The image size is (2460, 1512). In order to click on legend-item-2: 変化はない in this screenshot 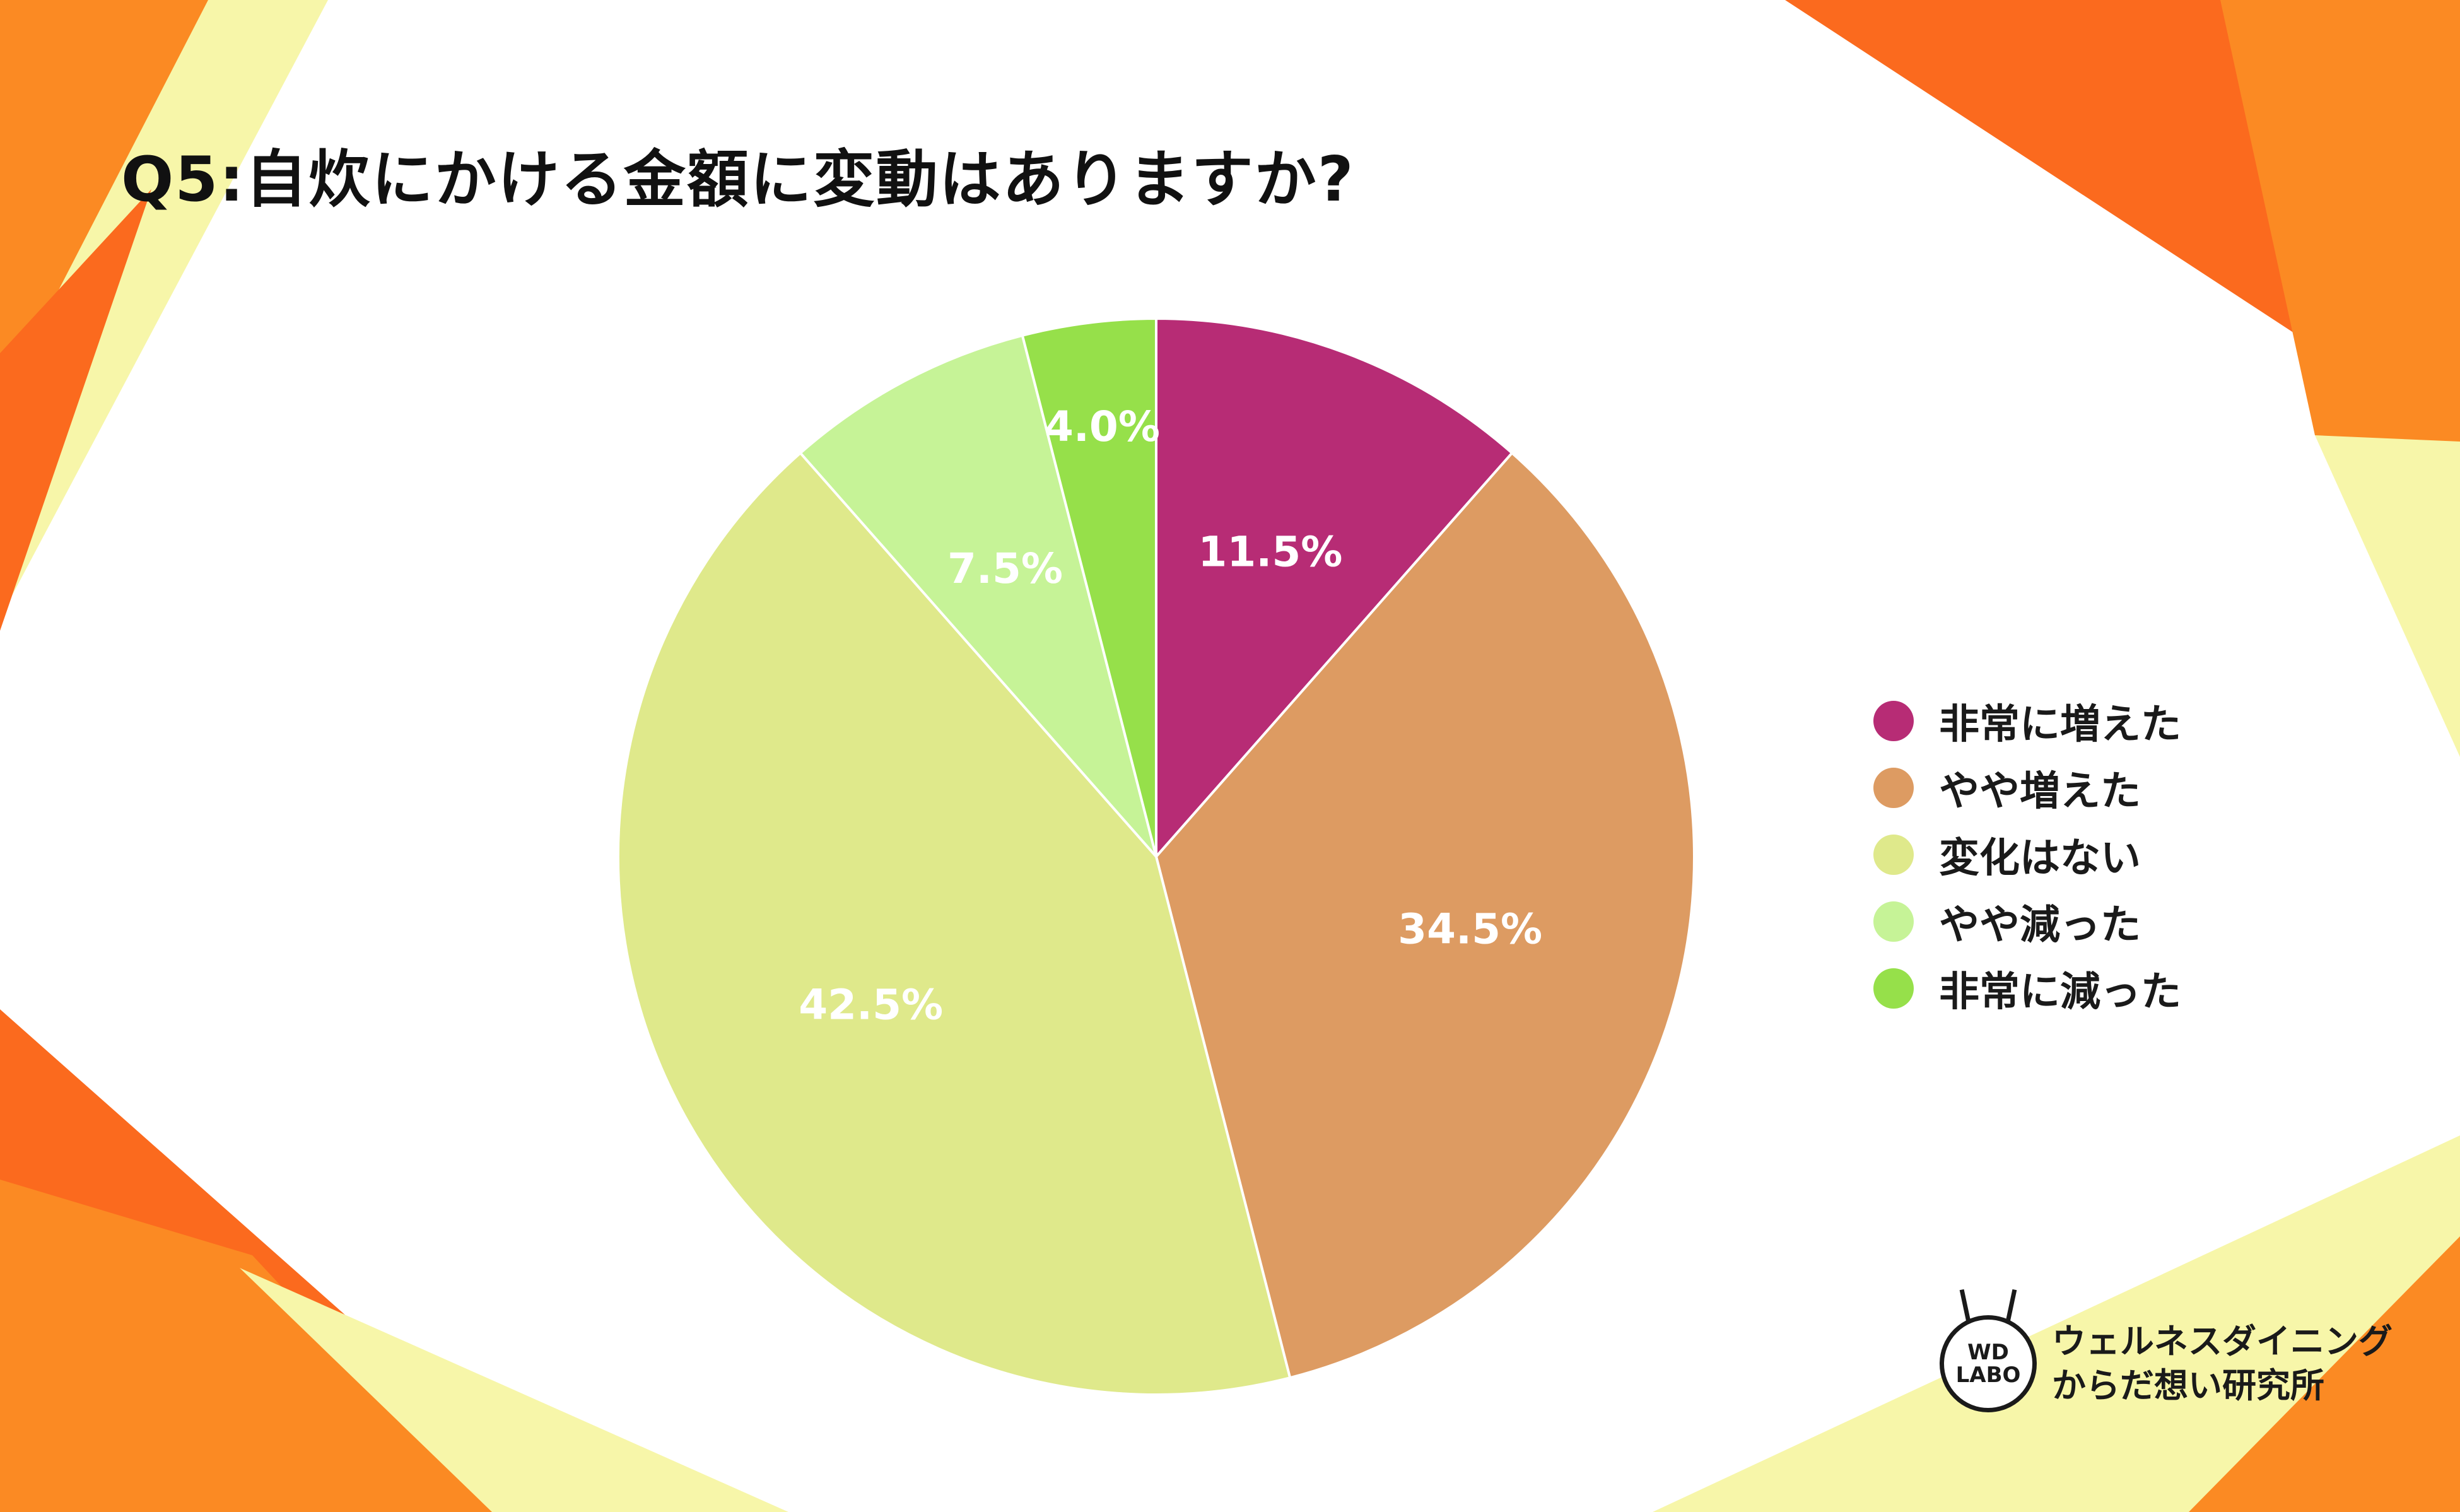, I will do `click(2027, 854)`.